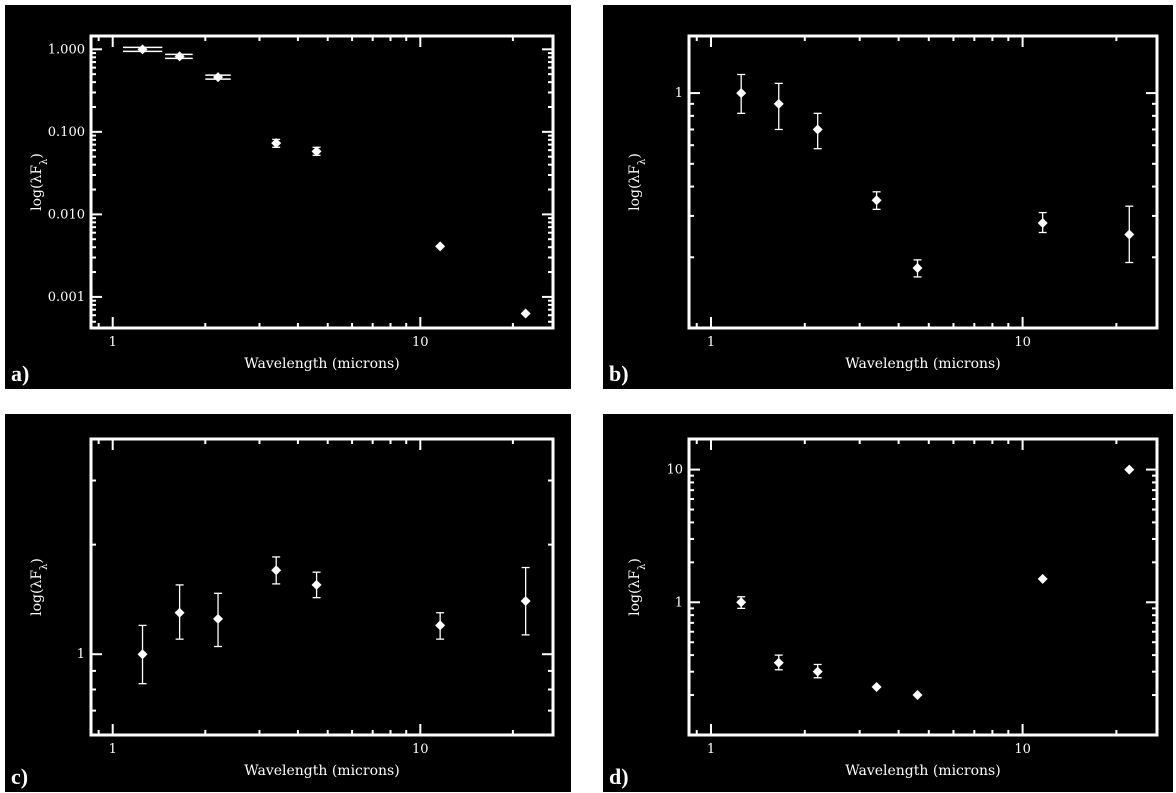 The image size is (1176, 793). I want to click on y-tick-label: 10, so click(674, 470).